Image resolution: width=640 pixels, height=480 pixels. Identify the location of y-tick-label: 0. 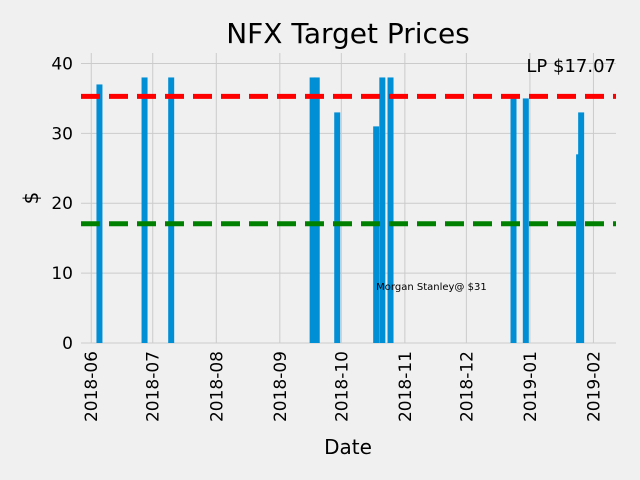
(67, 344).